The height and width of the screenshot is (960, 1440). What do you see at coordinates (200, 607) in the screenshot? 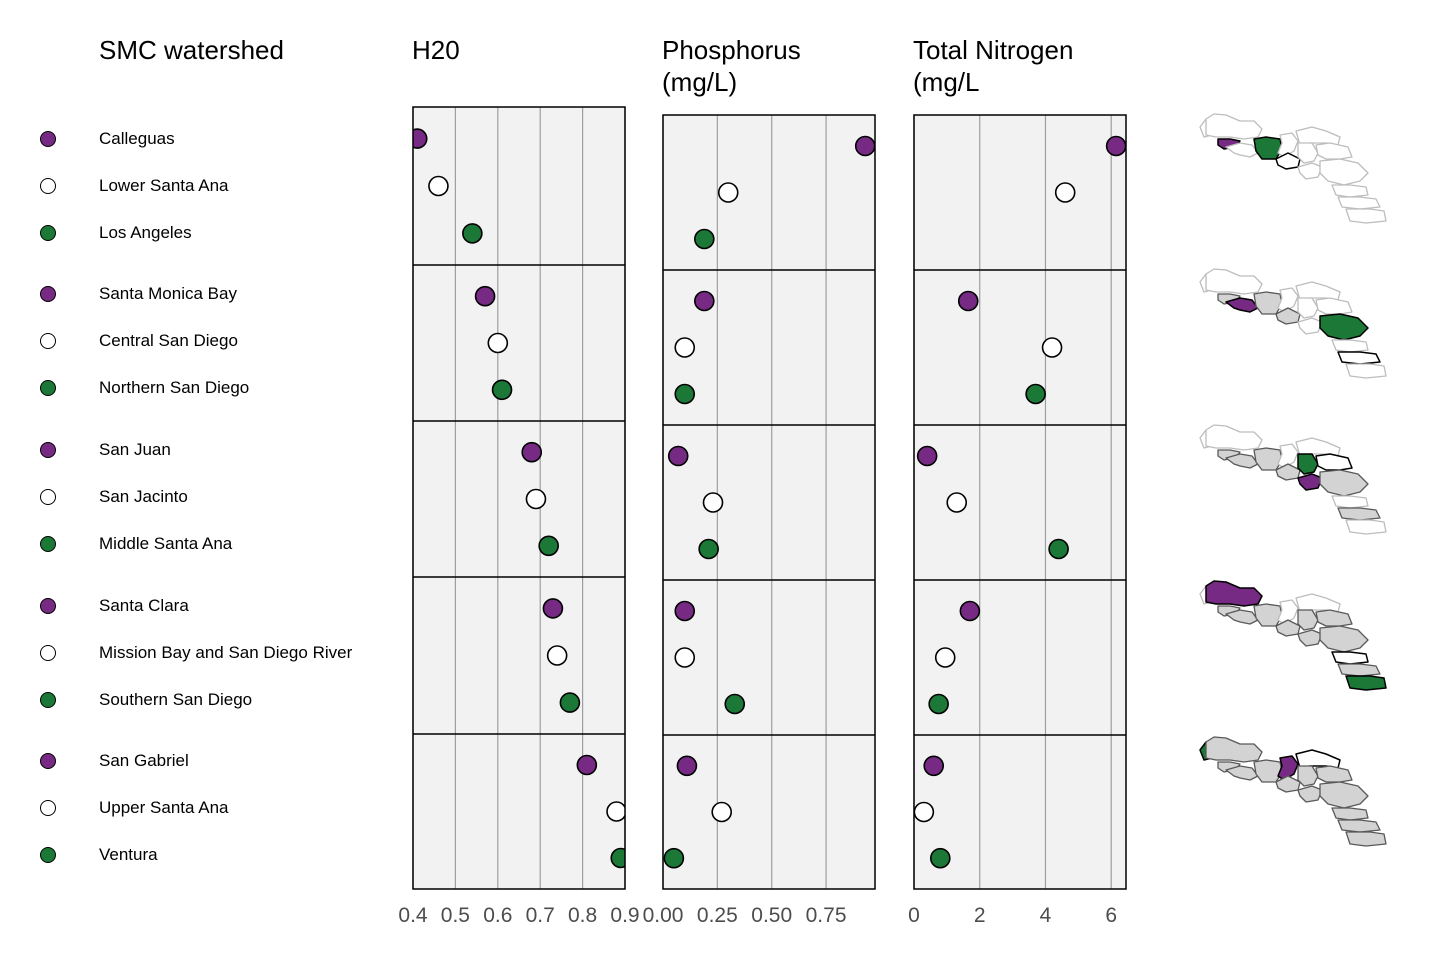
I see `legend-item: Santa Clara` at bounding box center [200, 607].